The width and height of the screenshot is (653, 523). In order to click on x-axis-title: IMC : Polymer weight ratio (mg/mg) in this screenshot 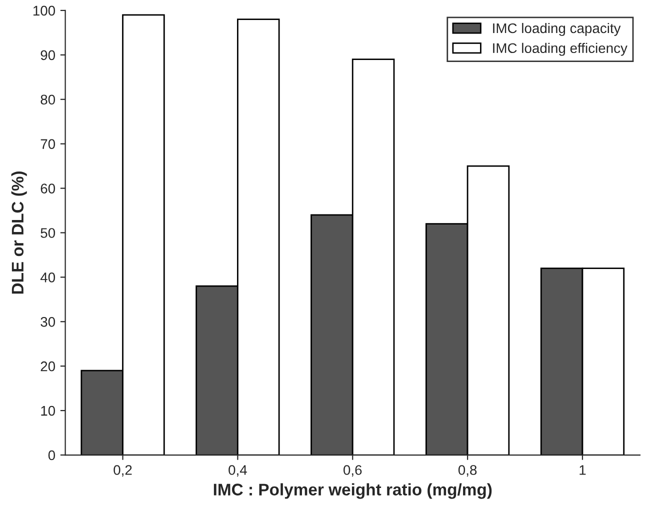, I will do `click(353, 491)`.